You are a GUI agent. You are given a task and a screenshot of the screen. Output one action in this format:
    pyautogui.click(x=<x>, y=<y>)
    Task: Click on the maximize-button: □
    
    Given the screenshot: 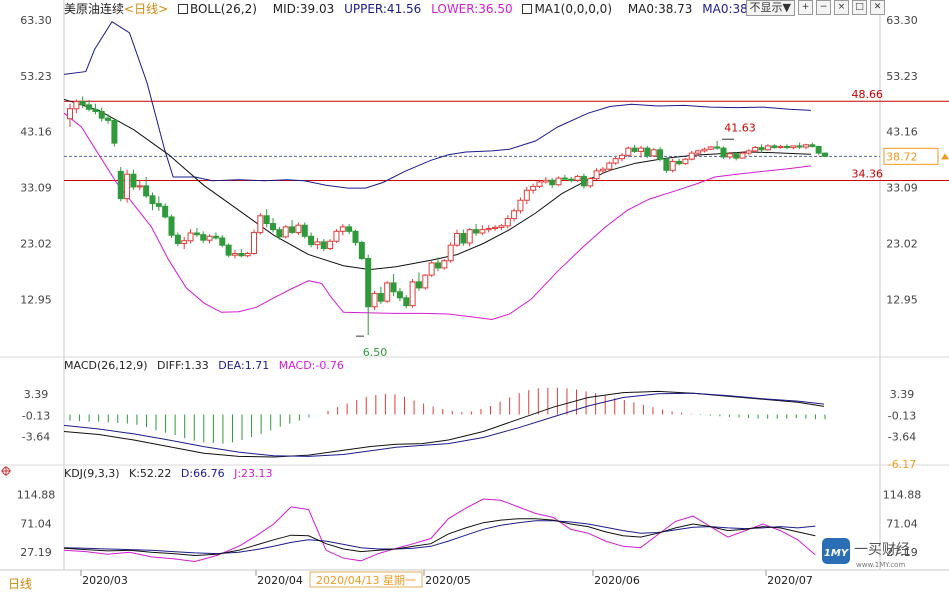 What is the action you would take?
    pyautogui.click(x=859, y=7)
    